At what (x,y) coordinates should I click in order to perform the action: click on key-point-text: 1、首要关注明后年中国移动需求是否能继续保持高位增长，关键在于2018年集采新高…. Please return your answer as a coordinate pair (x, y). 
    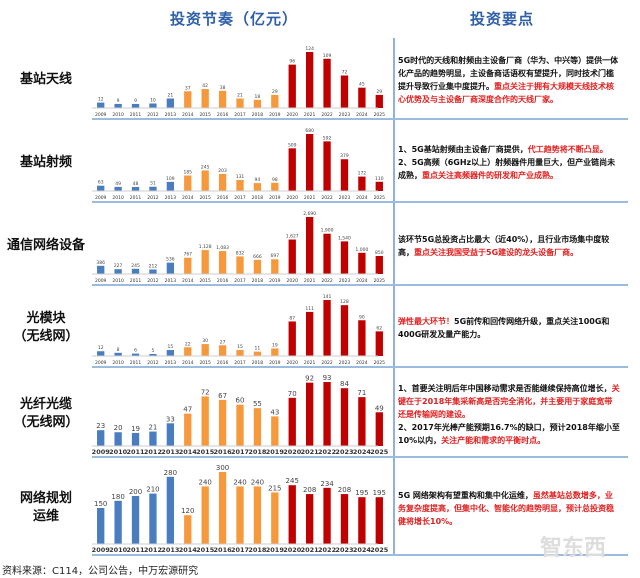
    Looking at the image, I should click on (509, 414).